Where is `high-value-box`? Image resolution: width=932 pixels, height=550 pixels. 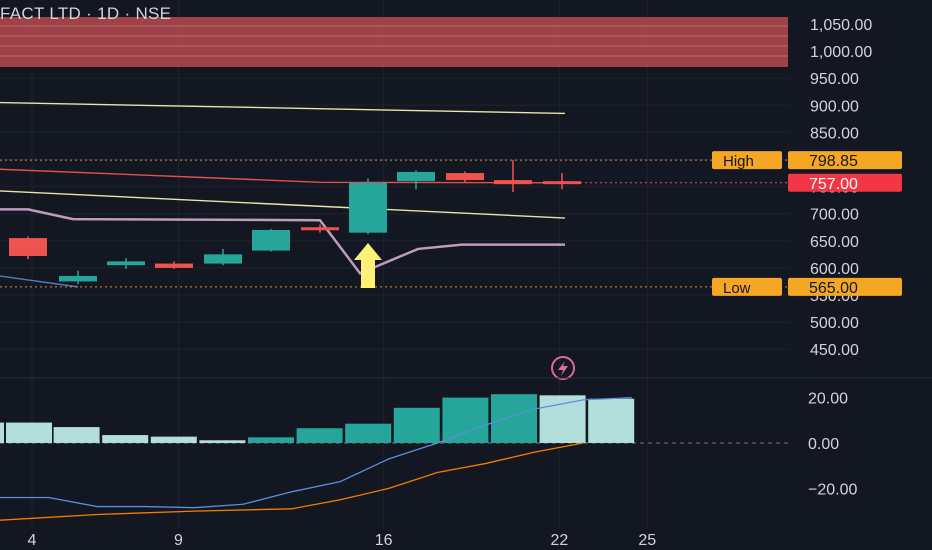
high-value-box is located at coordinates (845, 160).